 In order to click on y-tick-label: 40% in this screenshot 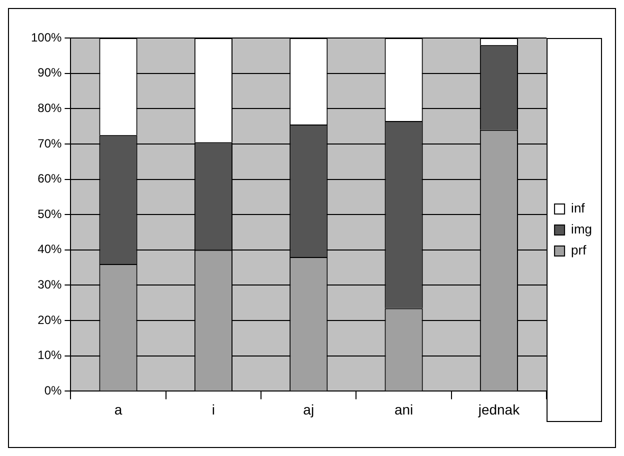, I will do `click(50, 249)`.